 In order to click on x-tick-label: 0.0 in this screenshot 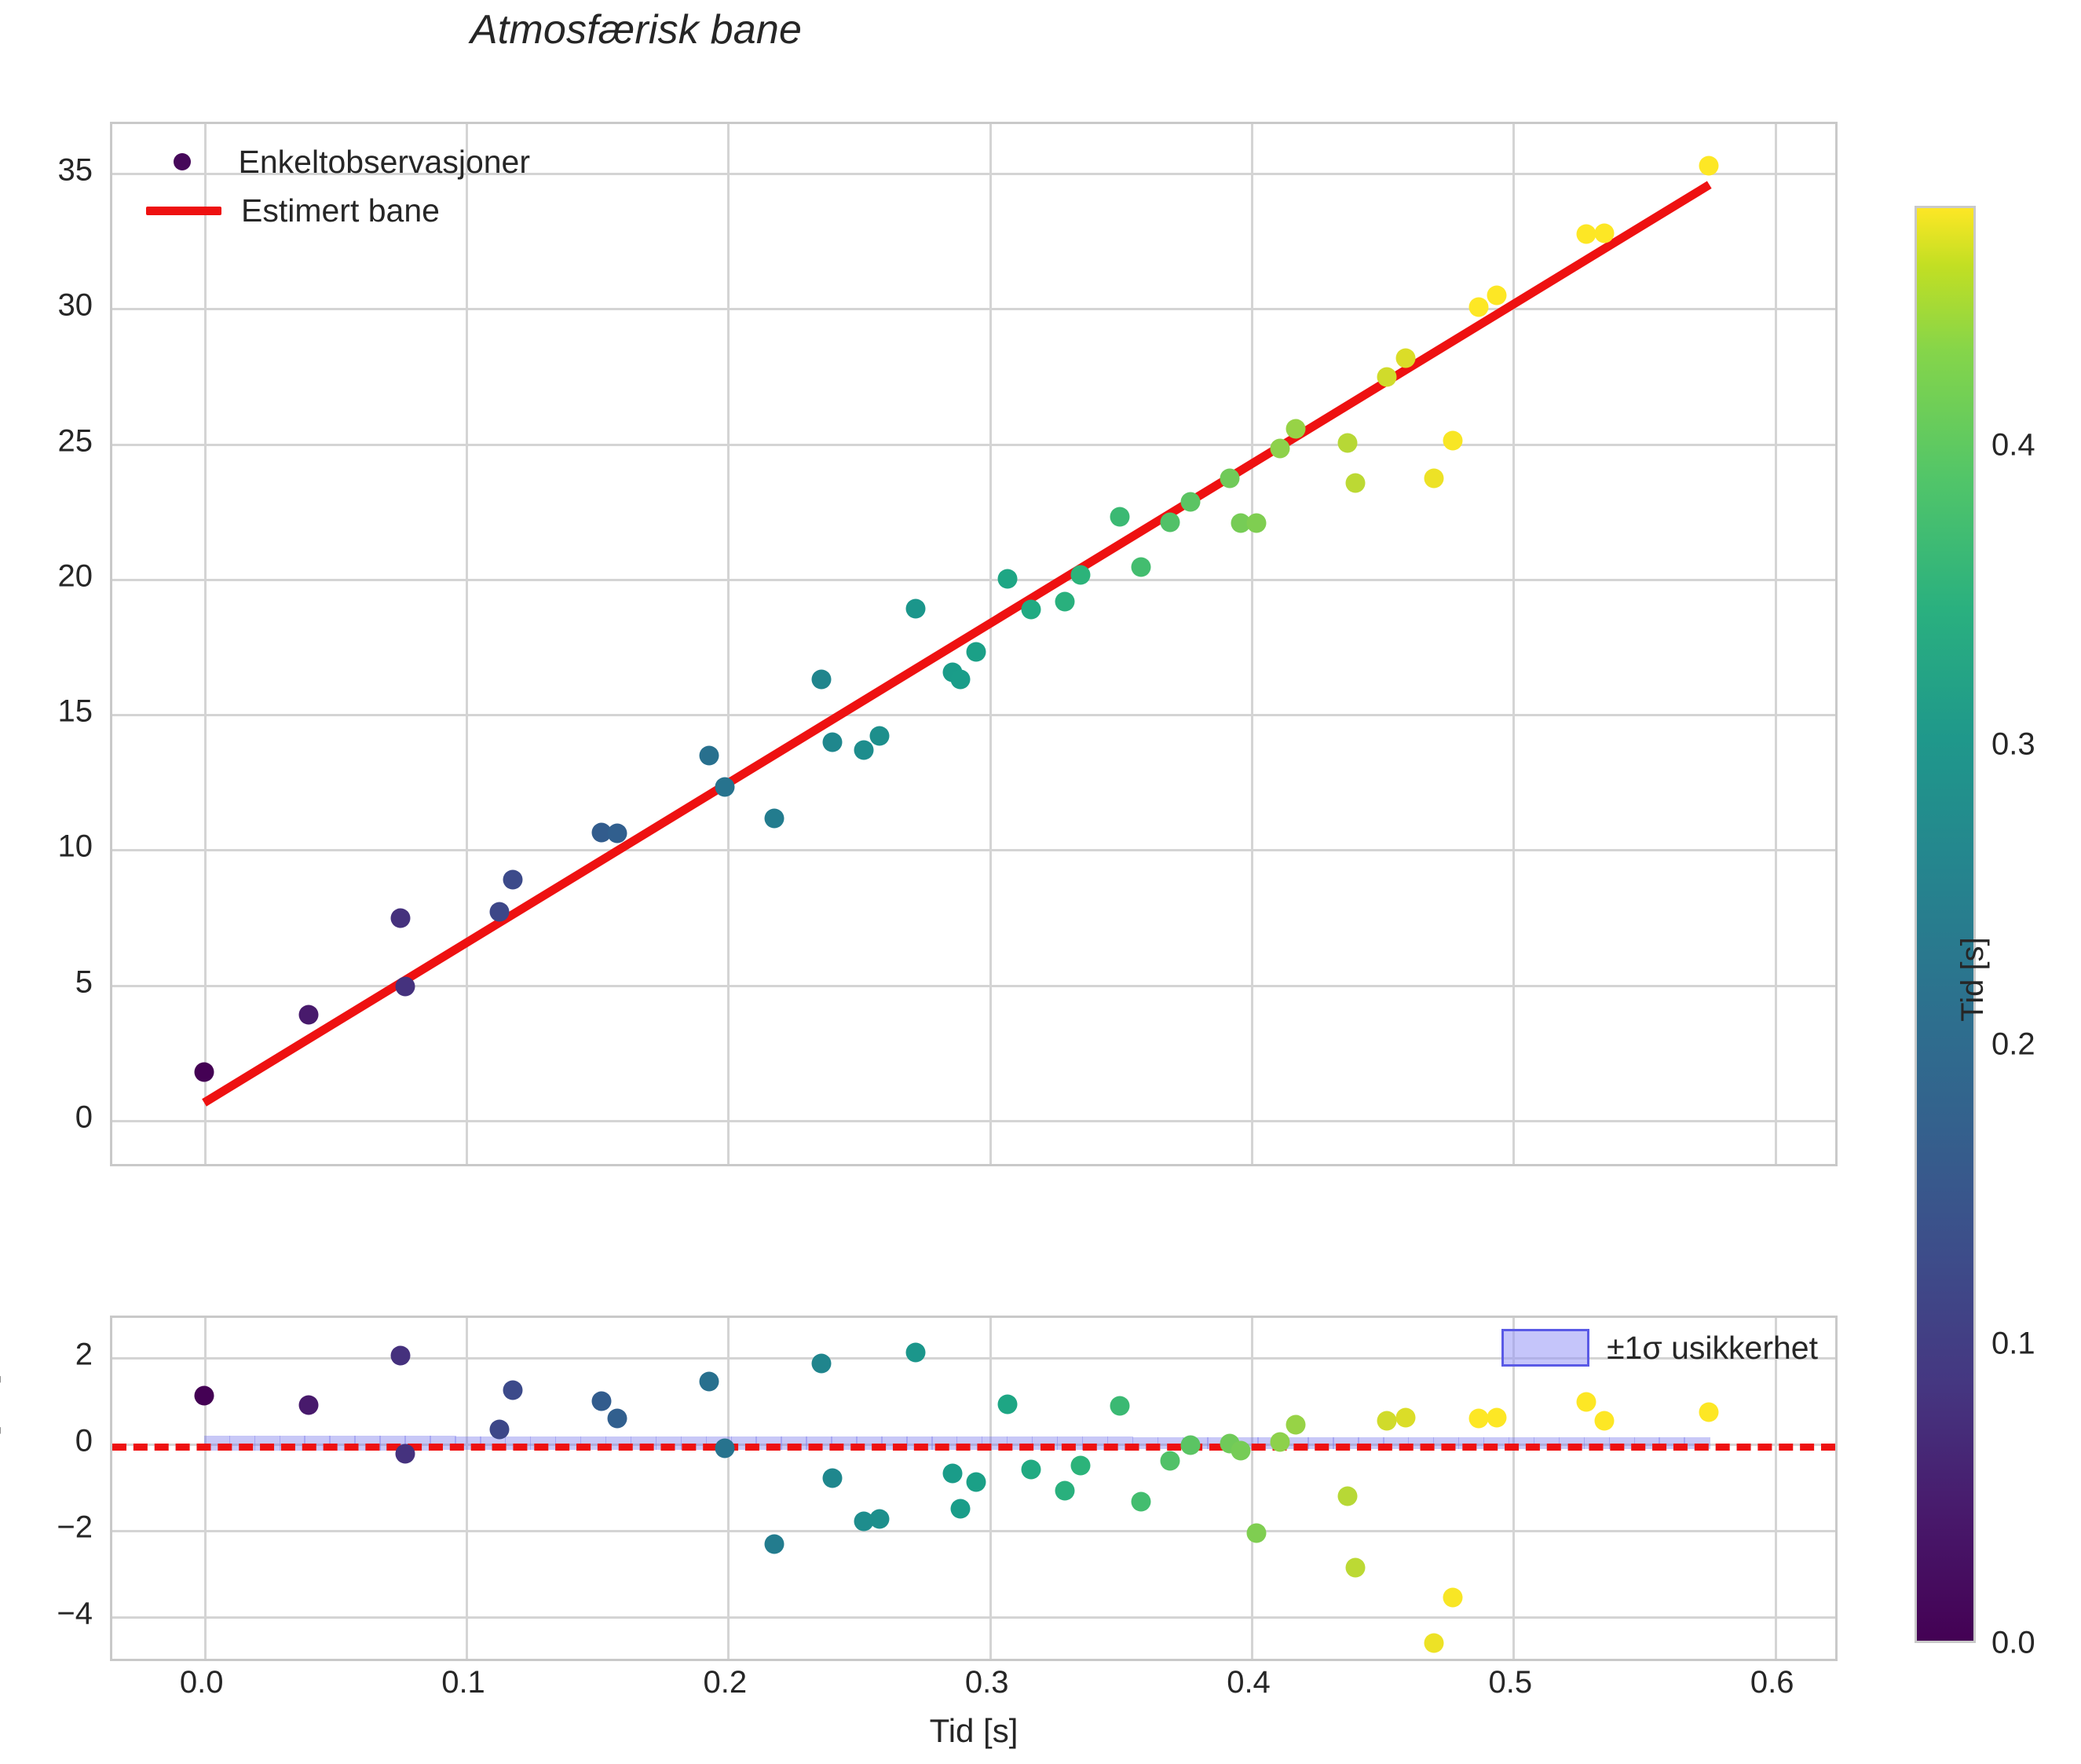, I will do `click(201, 1682)`.